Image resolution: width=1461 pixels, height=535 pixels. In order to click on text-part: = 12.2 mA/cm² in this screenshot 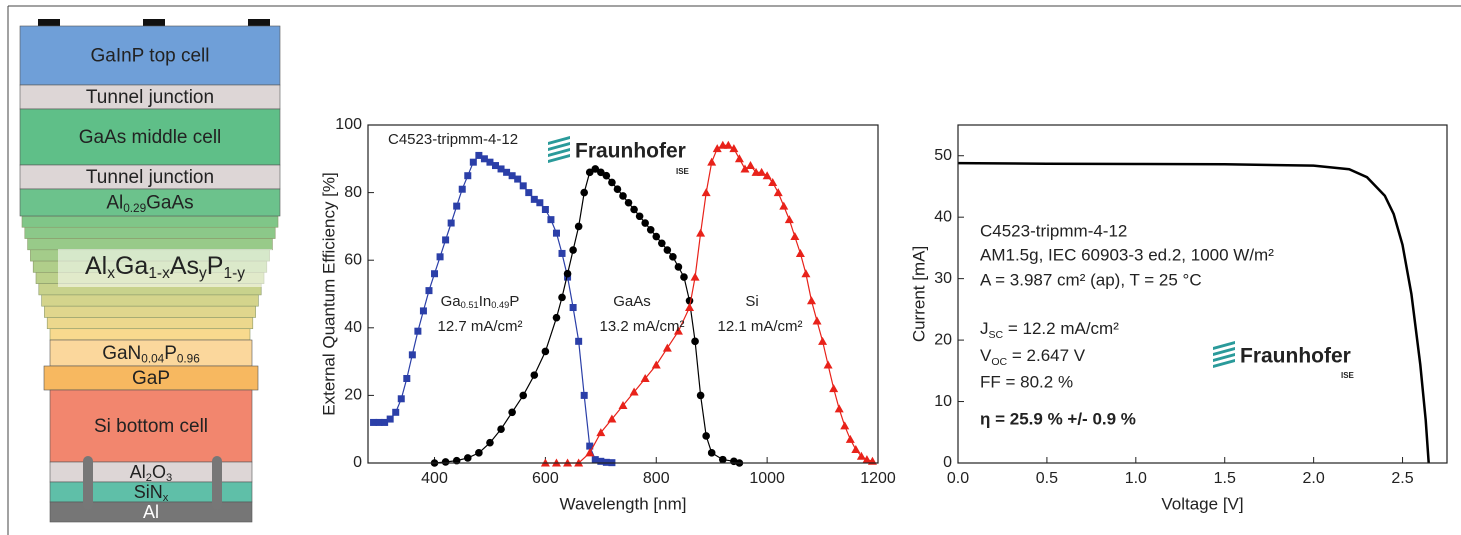, I will do `click(1061, 328)`.